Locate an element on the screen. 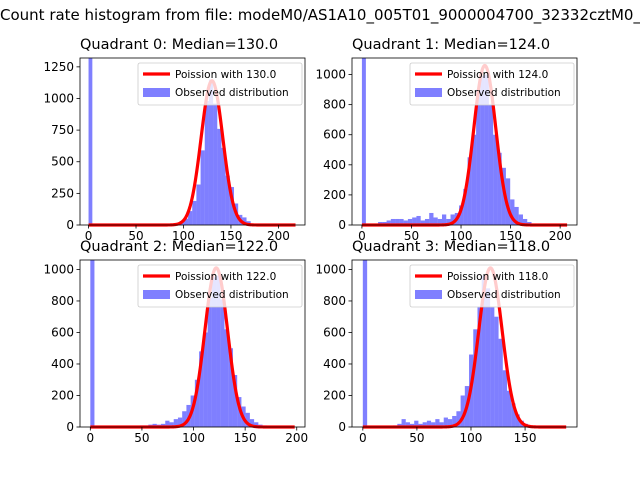 This screenshot has width=640, height=480. subplot-title: Quadrant 2: Median=122.0 is located at coordinates (179, 247).